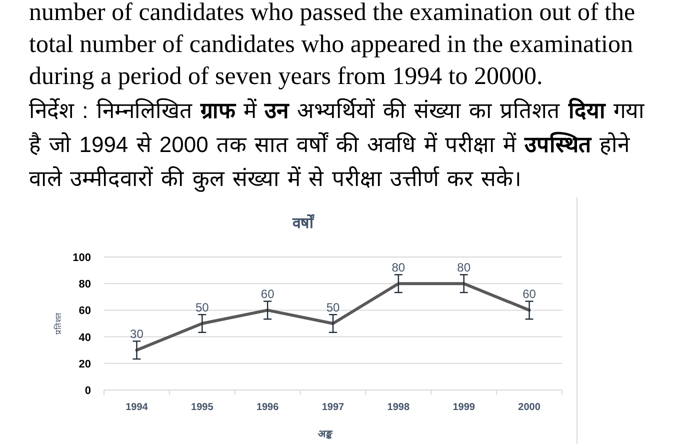  What do you see at coordinates (84, 311) in the screenshot?
I see `y-tick-label: 60` at bounding box center [84, 311].